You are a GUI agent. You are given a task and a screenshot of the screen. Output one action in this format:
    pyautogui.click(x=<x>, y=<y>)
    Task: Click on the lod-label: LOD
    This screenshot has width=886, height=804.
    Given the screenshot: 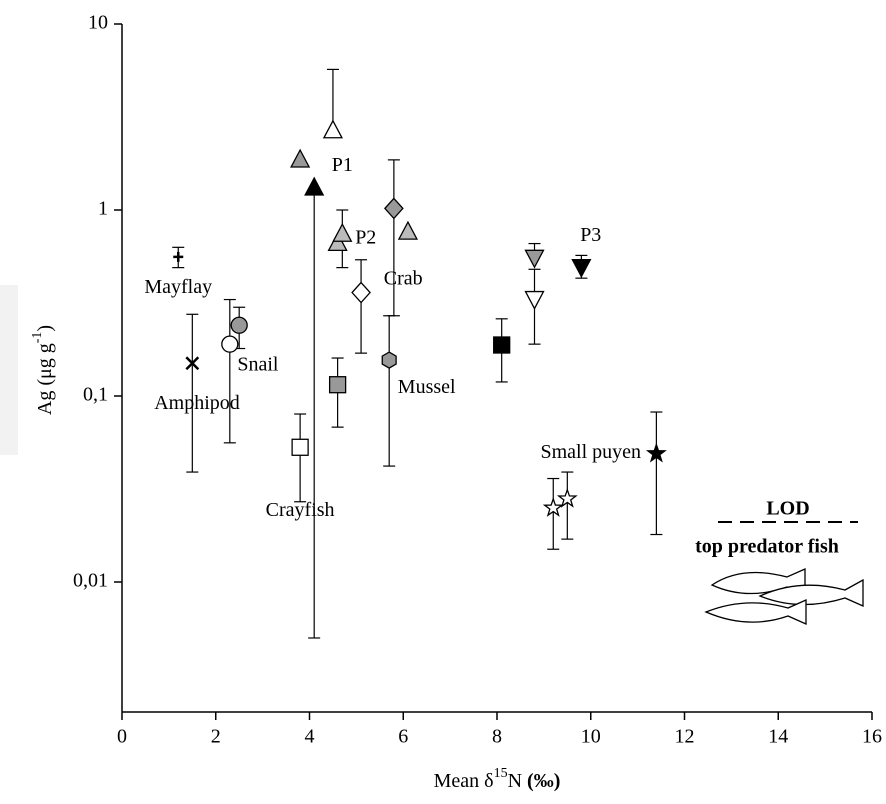 What is the action you would take?
    pyautogui.click(x=787, y=509)
    